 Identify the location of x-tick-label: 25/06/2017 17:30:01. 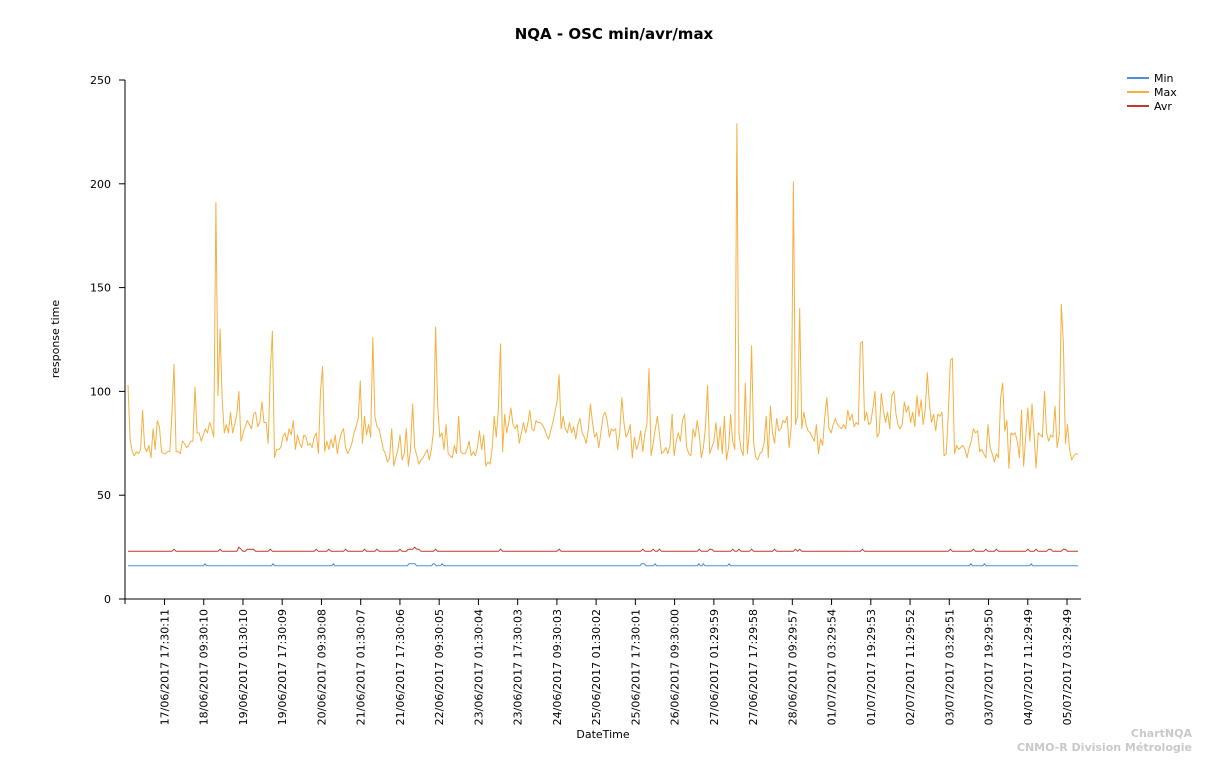
(635, 667).